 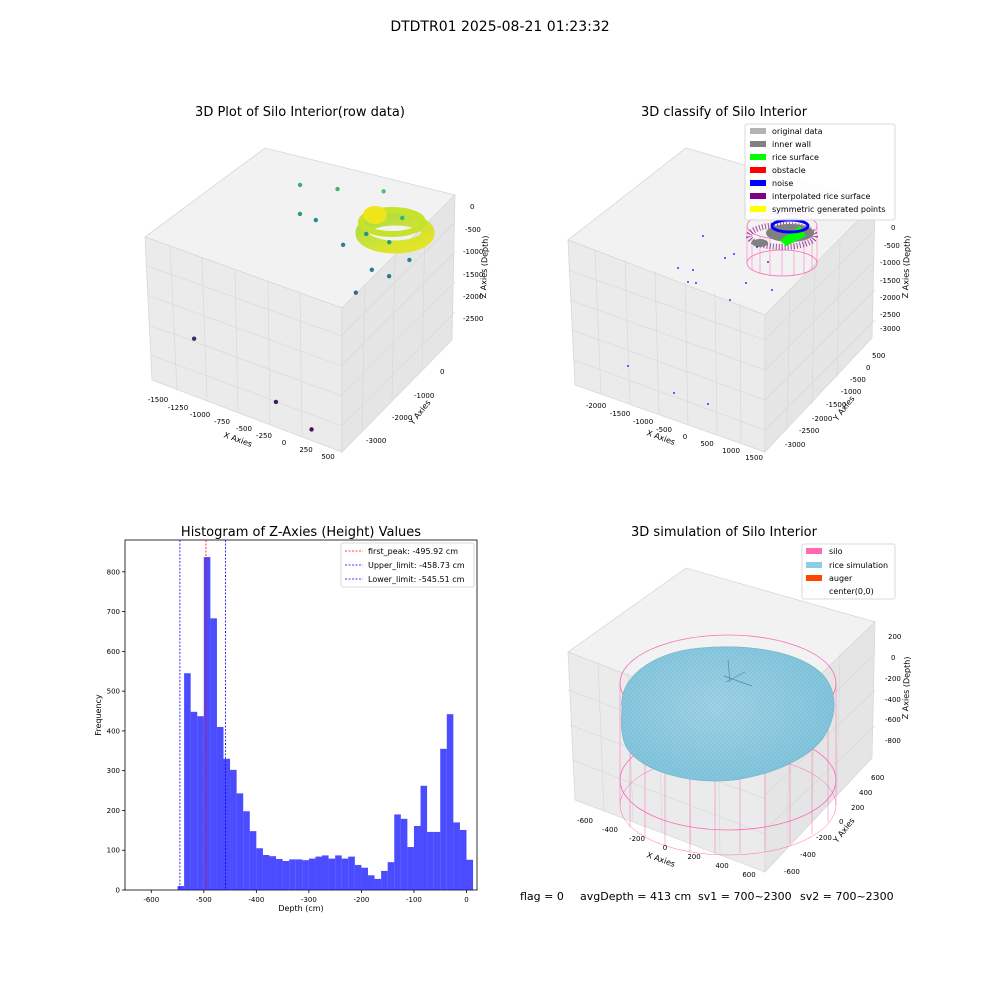 What do you see at coordinates (113, 572) in the screenshot?
I see `histogram-y-tick-label: 800` at bounding box center [113, 572].